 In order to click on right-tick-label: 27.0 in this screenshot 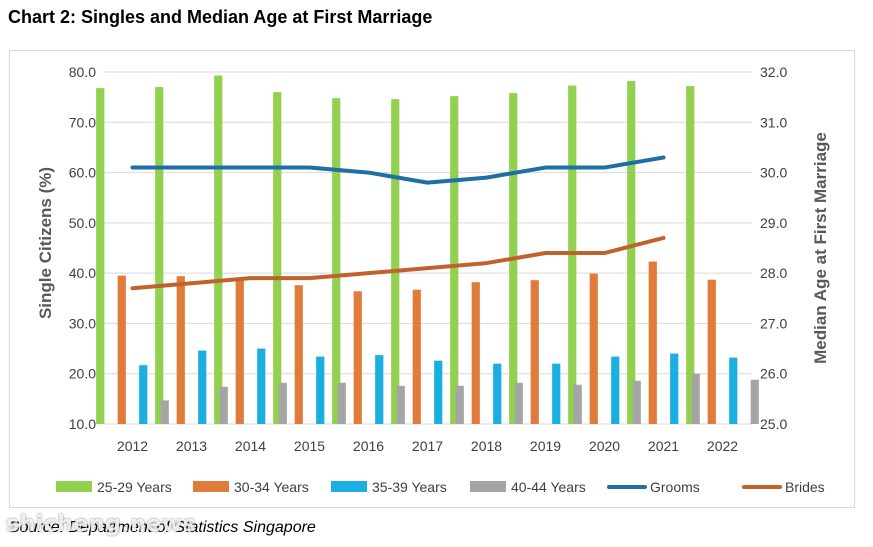, I will do `click(773, 323)`.